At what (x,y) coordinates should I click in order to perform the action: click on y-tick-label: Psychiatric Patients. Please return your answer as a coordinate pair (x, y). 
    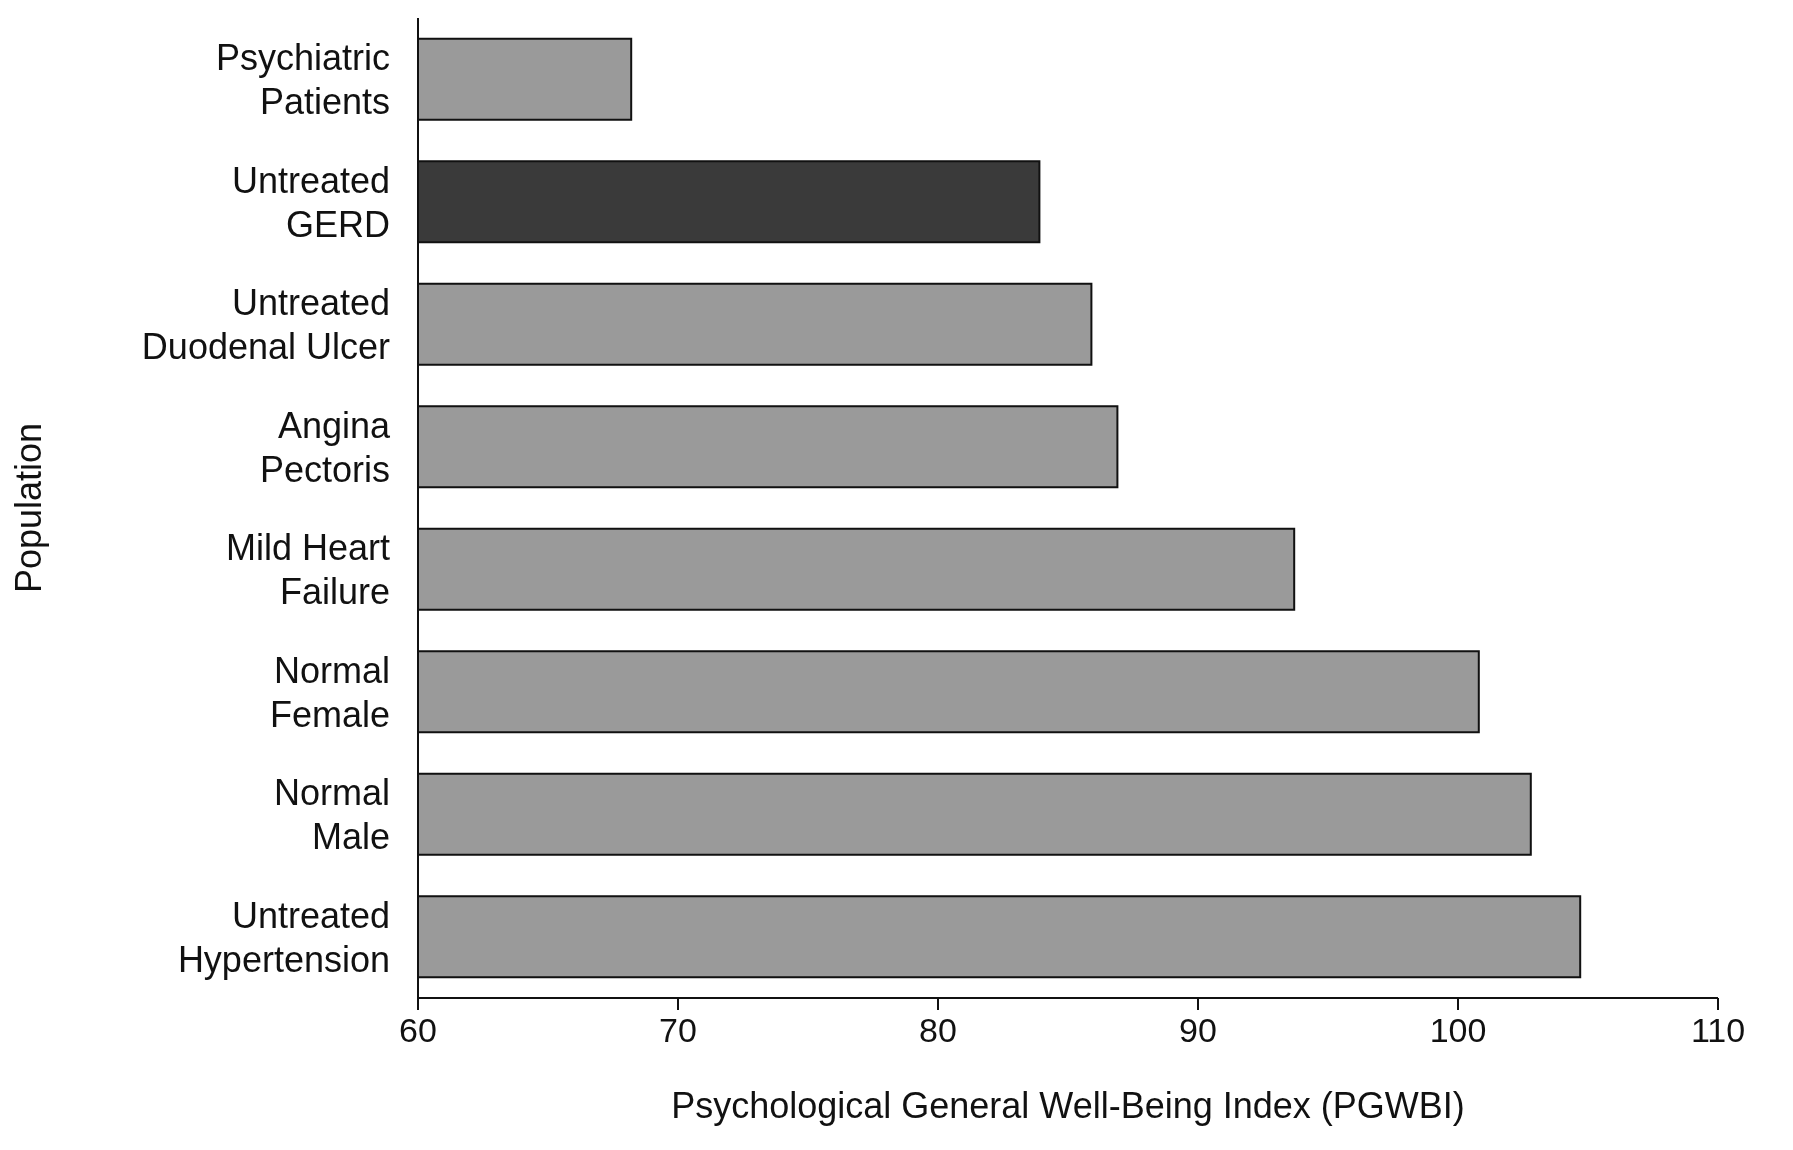
    Looking at the image, I should click on (302, 79).